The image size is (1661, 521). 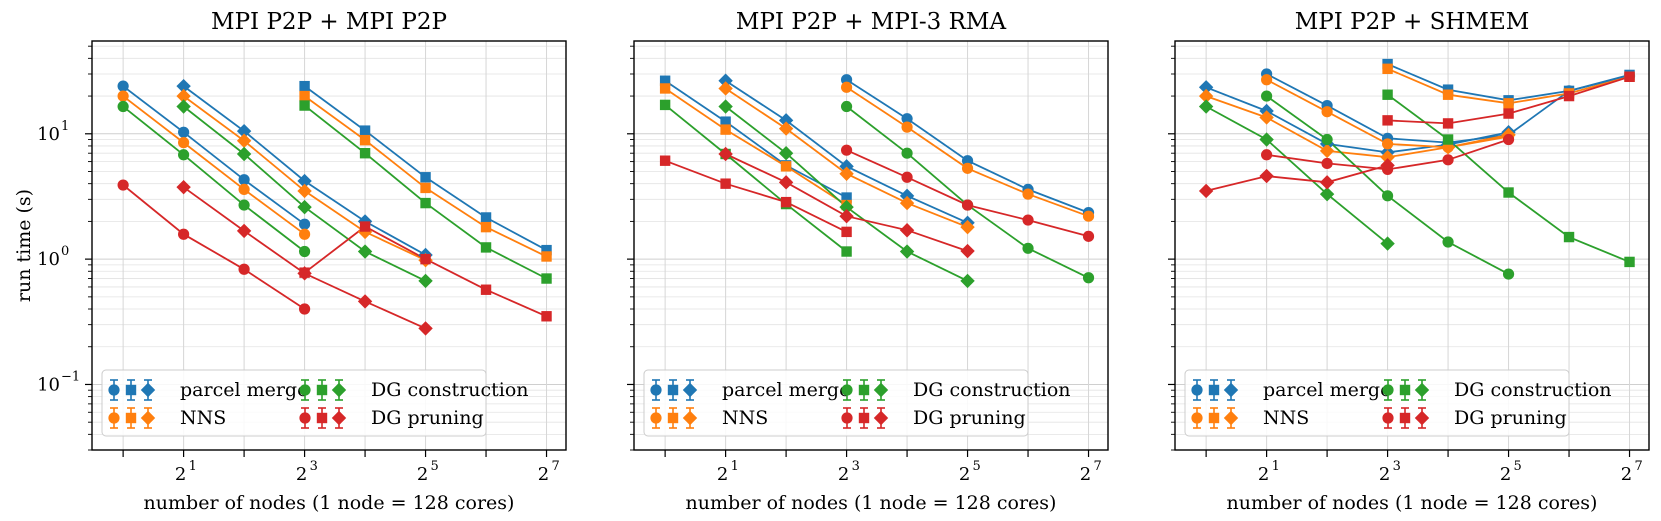 What do you see at coordinates (709, 418) in the screenshot?
I see `legend-entry: NNS` at bounding box center [709, 418].